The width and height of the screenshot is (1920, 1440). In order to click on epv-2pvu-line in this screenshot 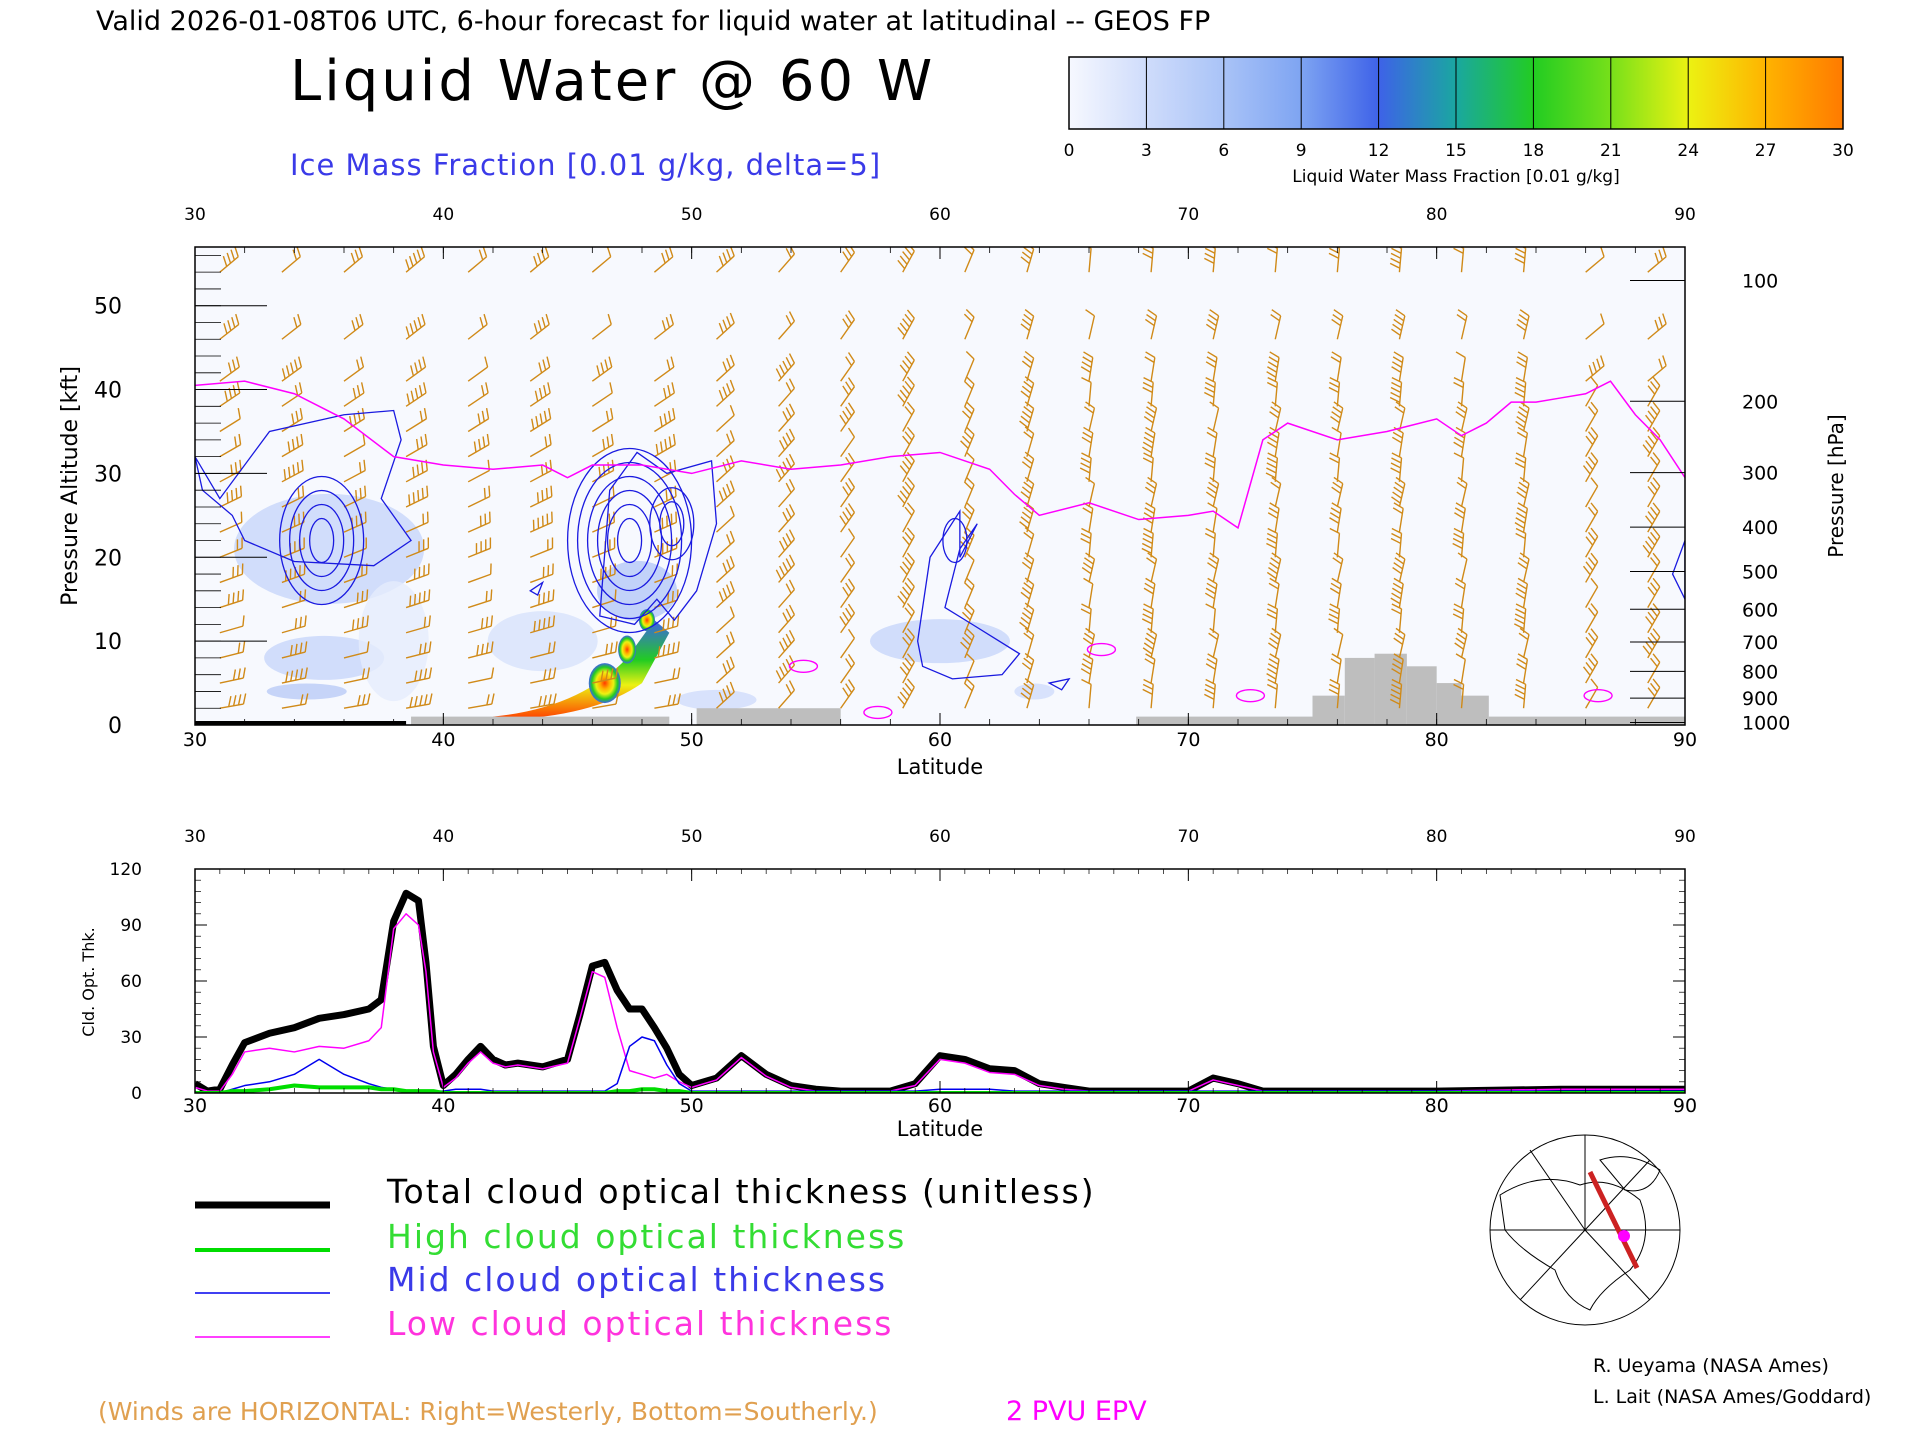, I will do `click(940, 455)`.